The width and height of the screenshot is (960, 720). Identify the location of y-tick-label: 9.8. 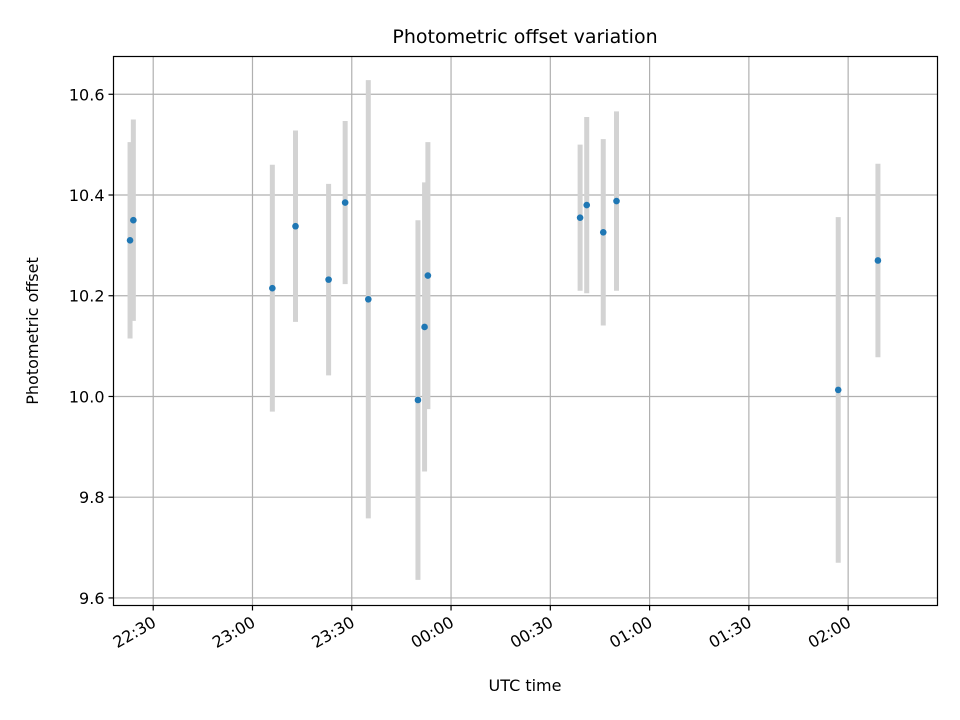
(91, 497).